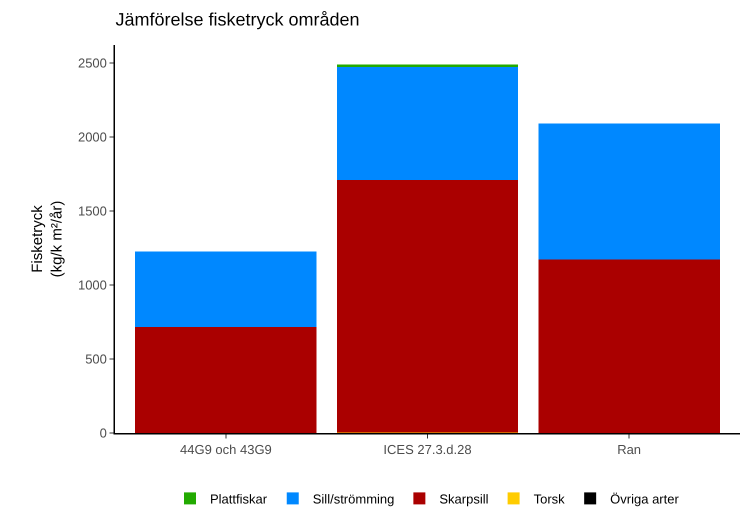 Image resolution: width=745 pixels, height=519 pixels. Describe the element at coordinates (92, 62) in the screenshot. I see `y-tick-label: 2500` at that location.